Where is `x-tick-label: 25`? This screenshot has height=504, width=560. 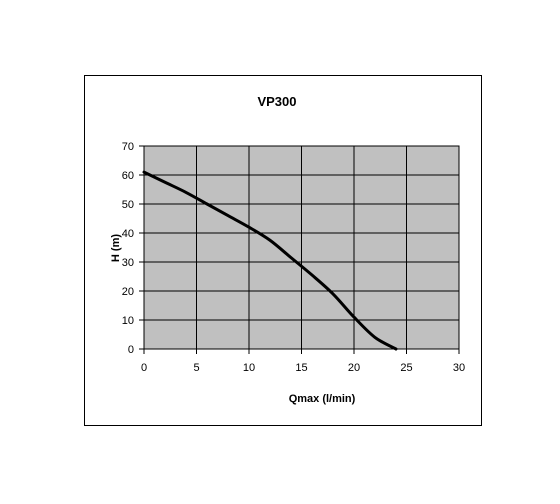
x-tick-label: 25 is located at coordinates (406, 368).